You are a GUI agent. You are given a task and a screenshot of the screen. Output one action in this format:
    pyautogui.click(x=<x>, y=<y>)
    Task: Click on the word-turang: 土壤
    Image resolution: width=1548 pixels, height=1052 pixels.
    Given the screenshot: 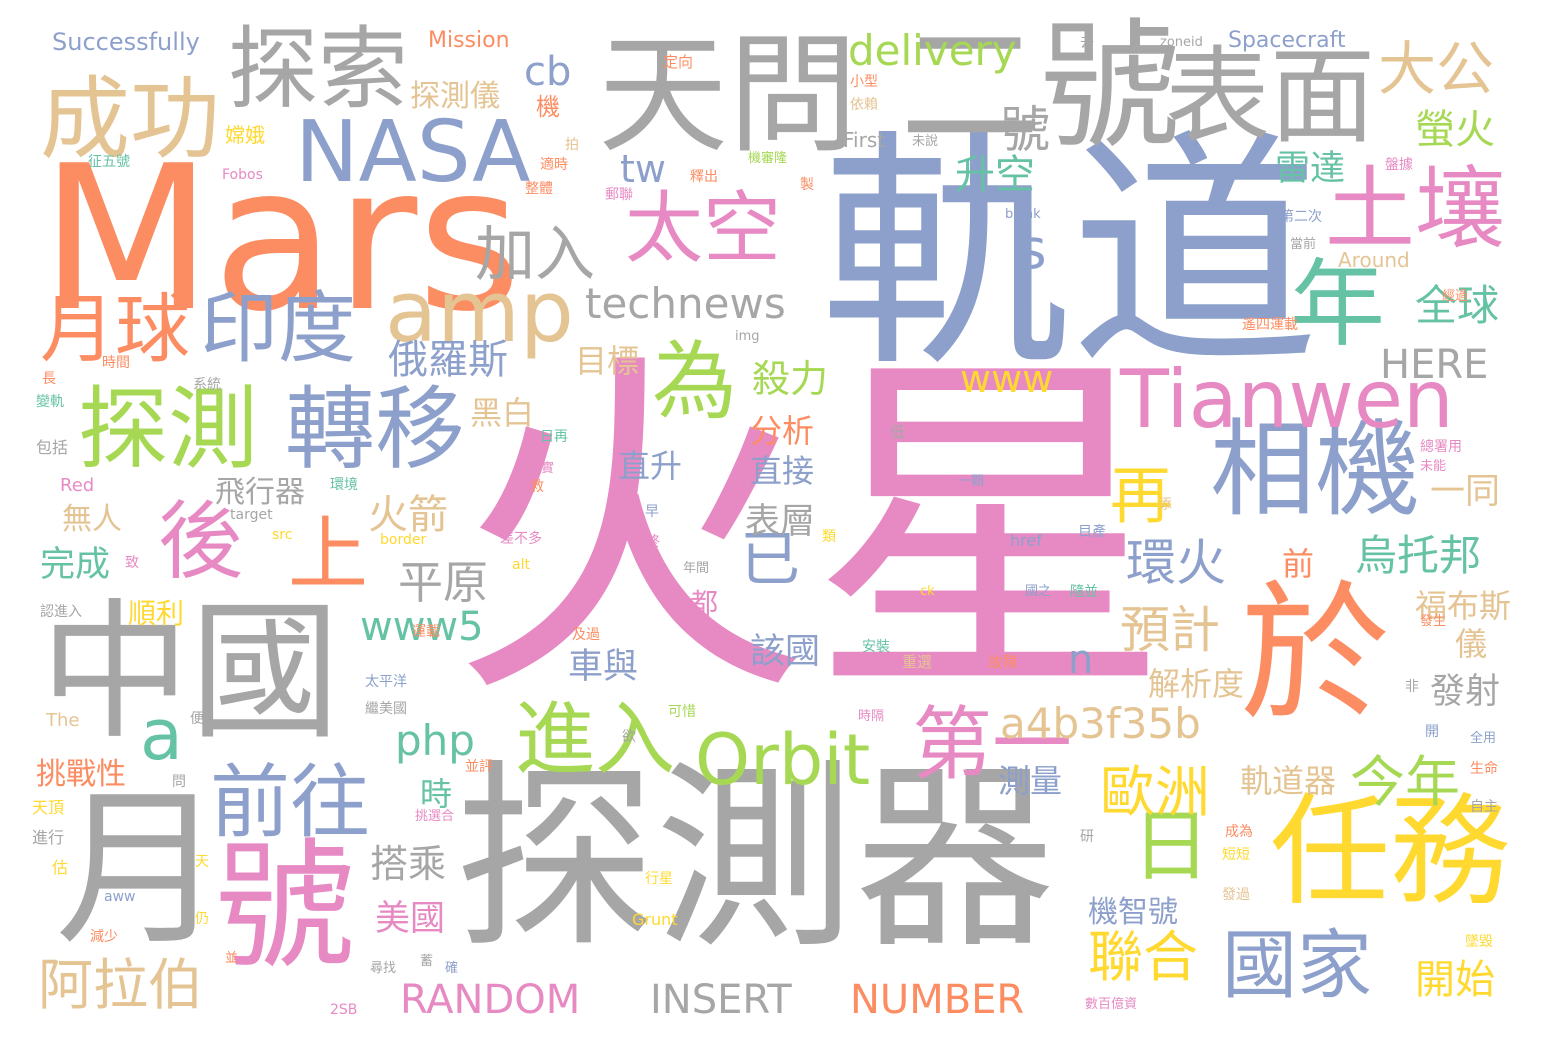 What is the action you would take?
    pyautogui.click(x=1415, y=209)
    